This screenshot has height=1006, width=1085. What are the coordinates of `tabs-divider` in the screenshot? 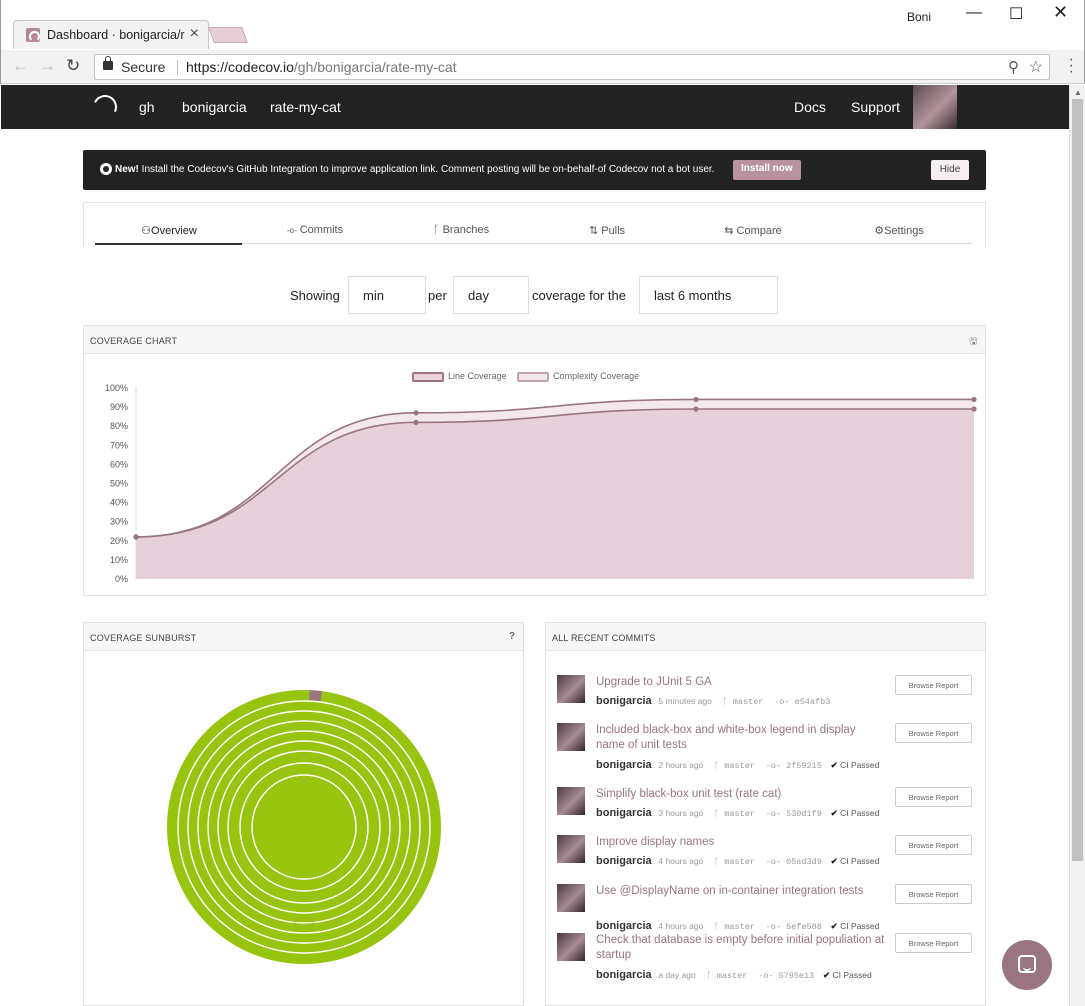 It's located at (534, 243).